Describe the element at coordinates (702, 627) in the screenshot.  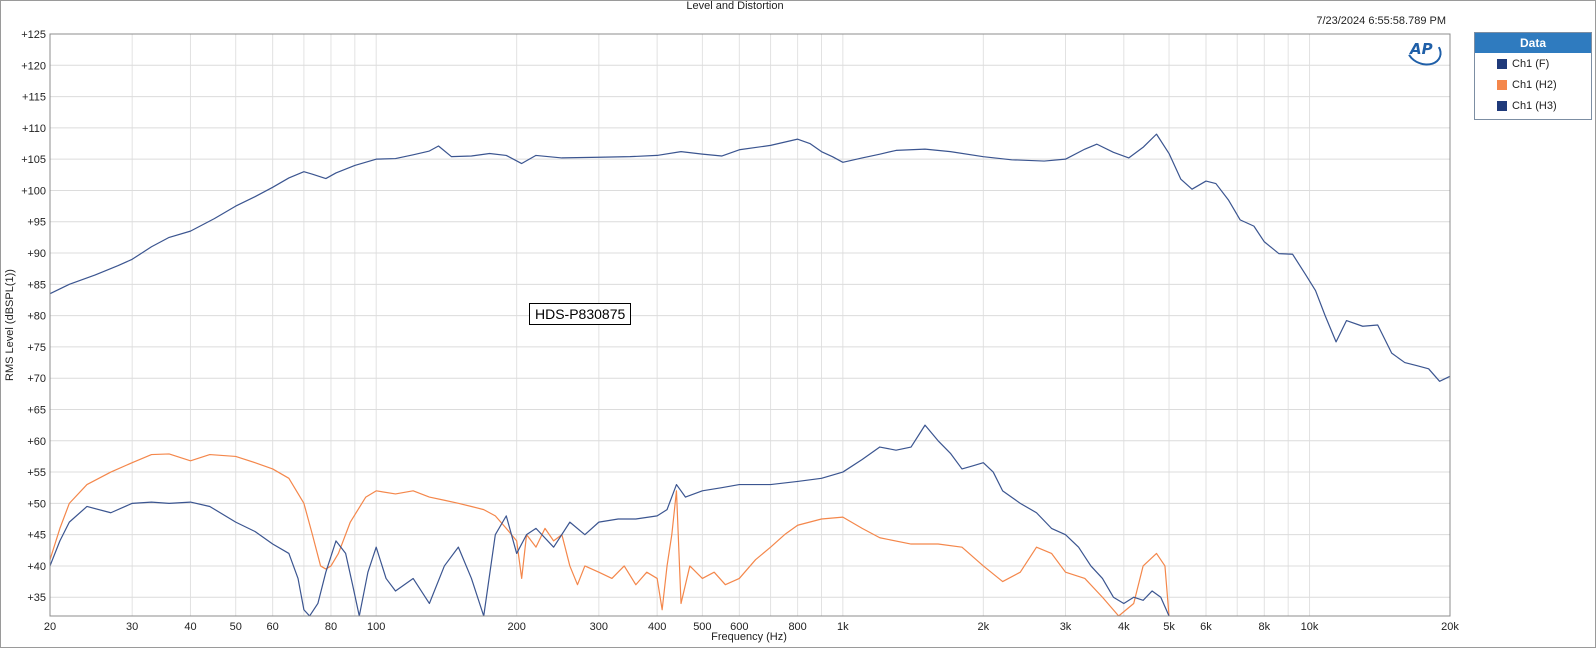
I see `x-tick-label-10: 500` at that location.